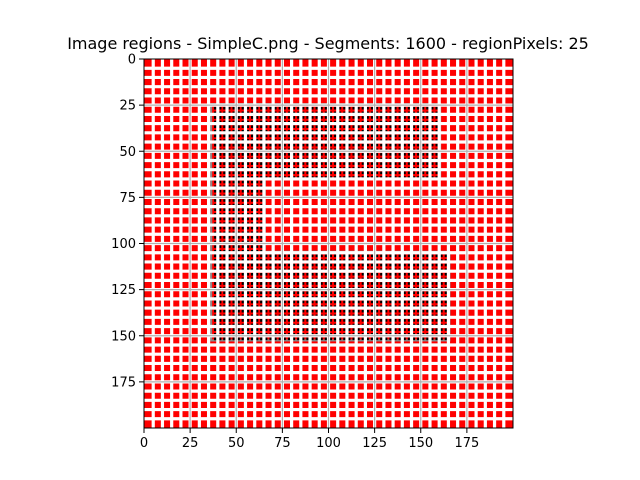 The width and height of the screenshot is (640, 480). I want to click on x-tick-label: 150, so click(420, 443).